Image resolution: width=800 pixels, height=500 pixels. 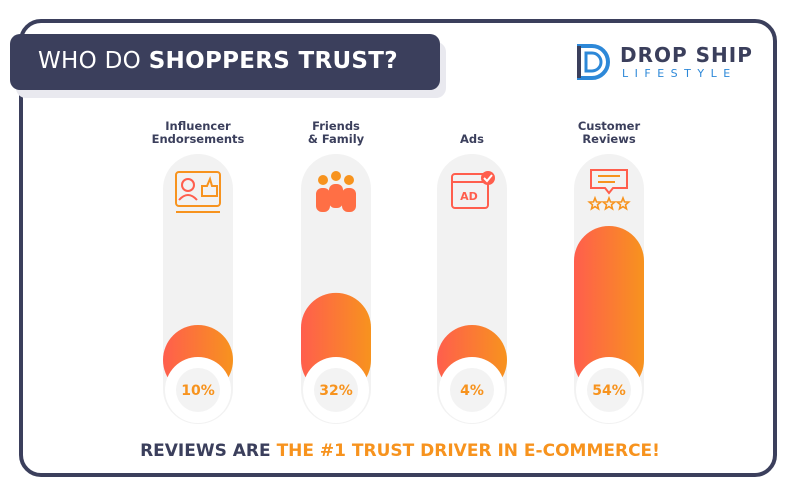 I want to click on page-title: WHO DO SHOPPERS TRUST?, so click(x=218, y=61).